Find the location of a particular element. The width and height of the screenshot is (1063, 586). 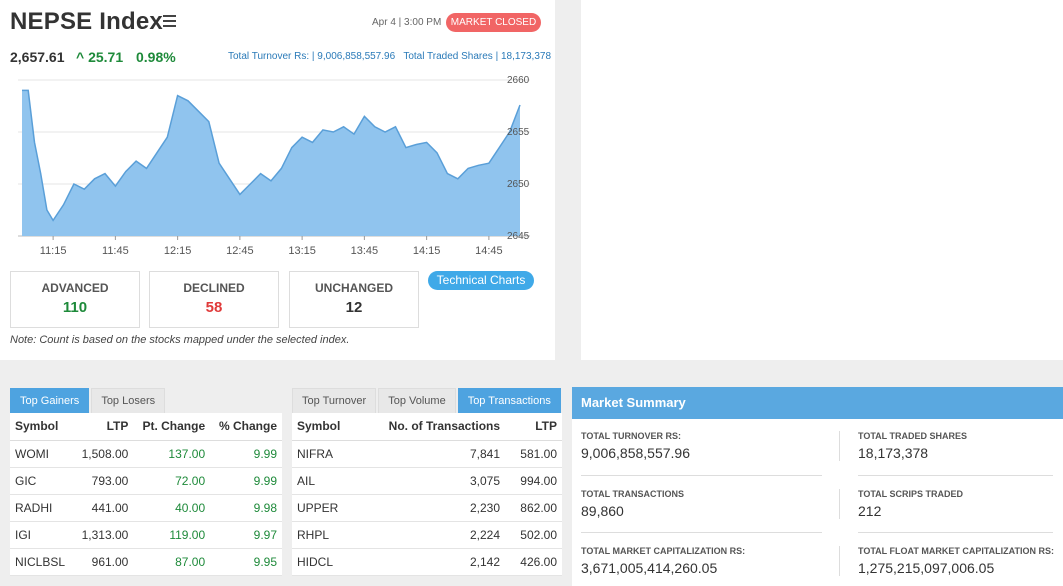

value-cell: 2,142 is located at coordinates (431, 562).